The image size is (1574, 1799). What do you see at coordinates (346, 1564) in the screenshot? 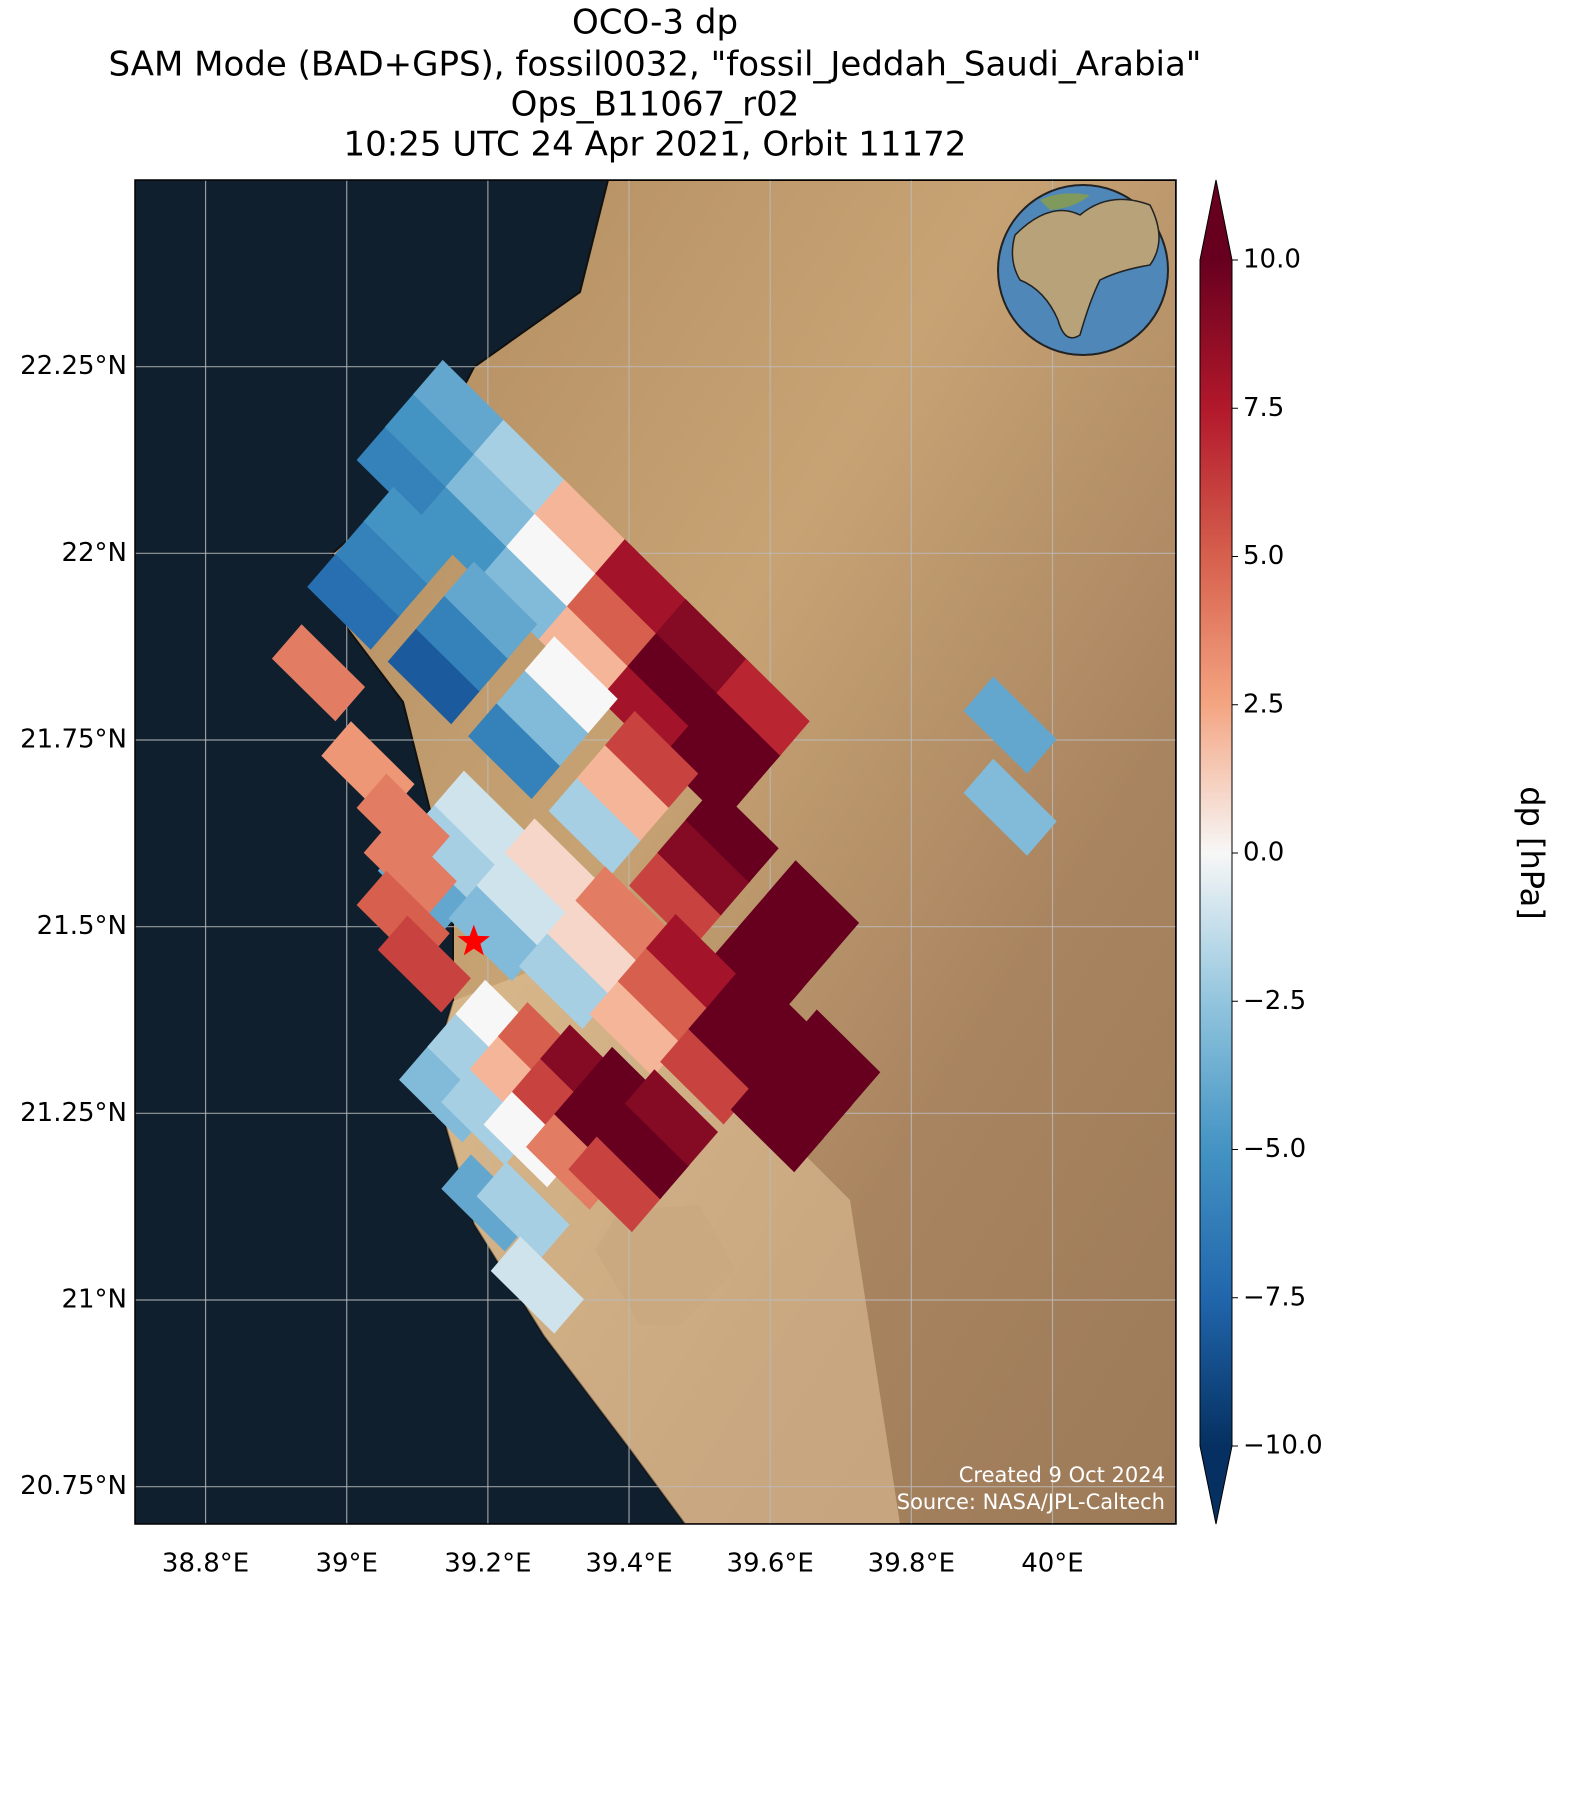
I see `x-tick-label: 39°E` at bounding box center [346, 1564].